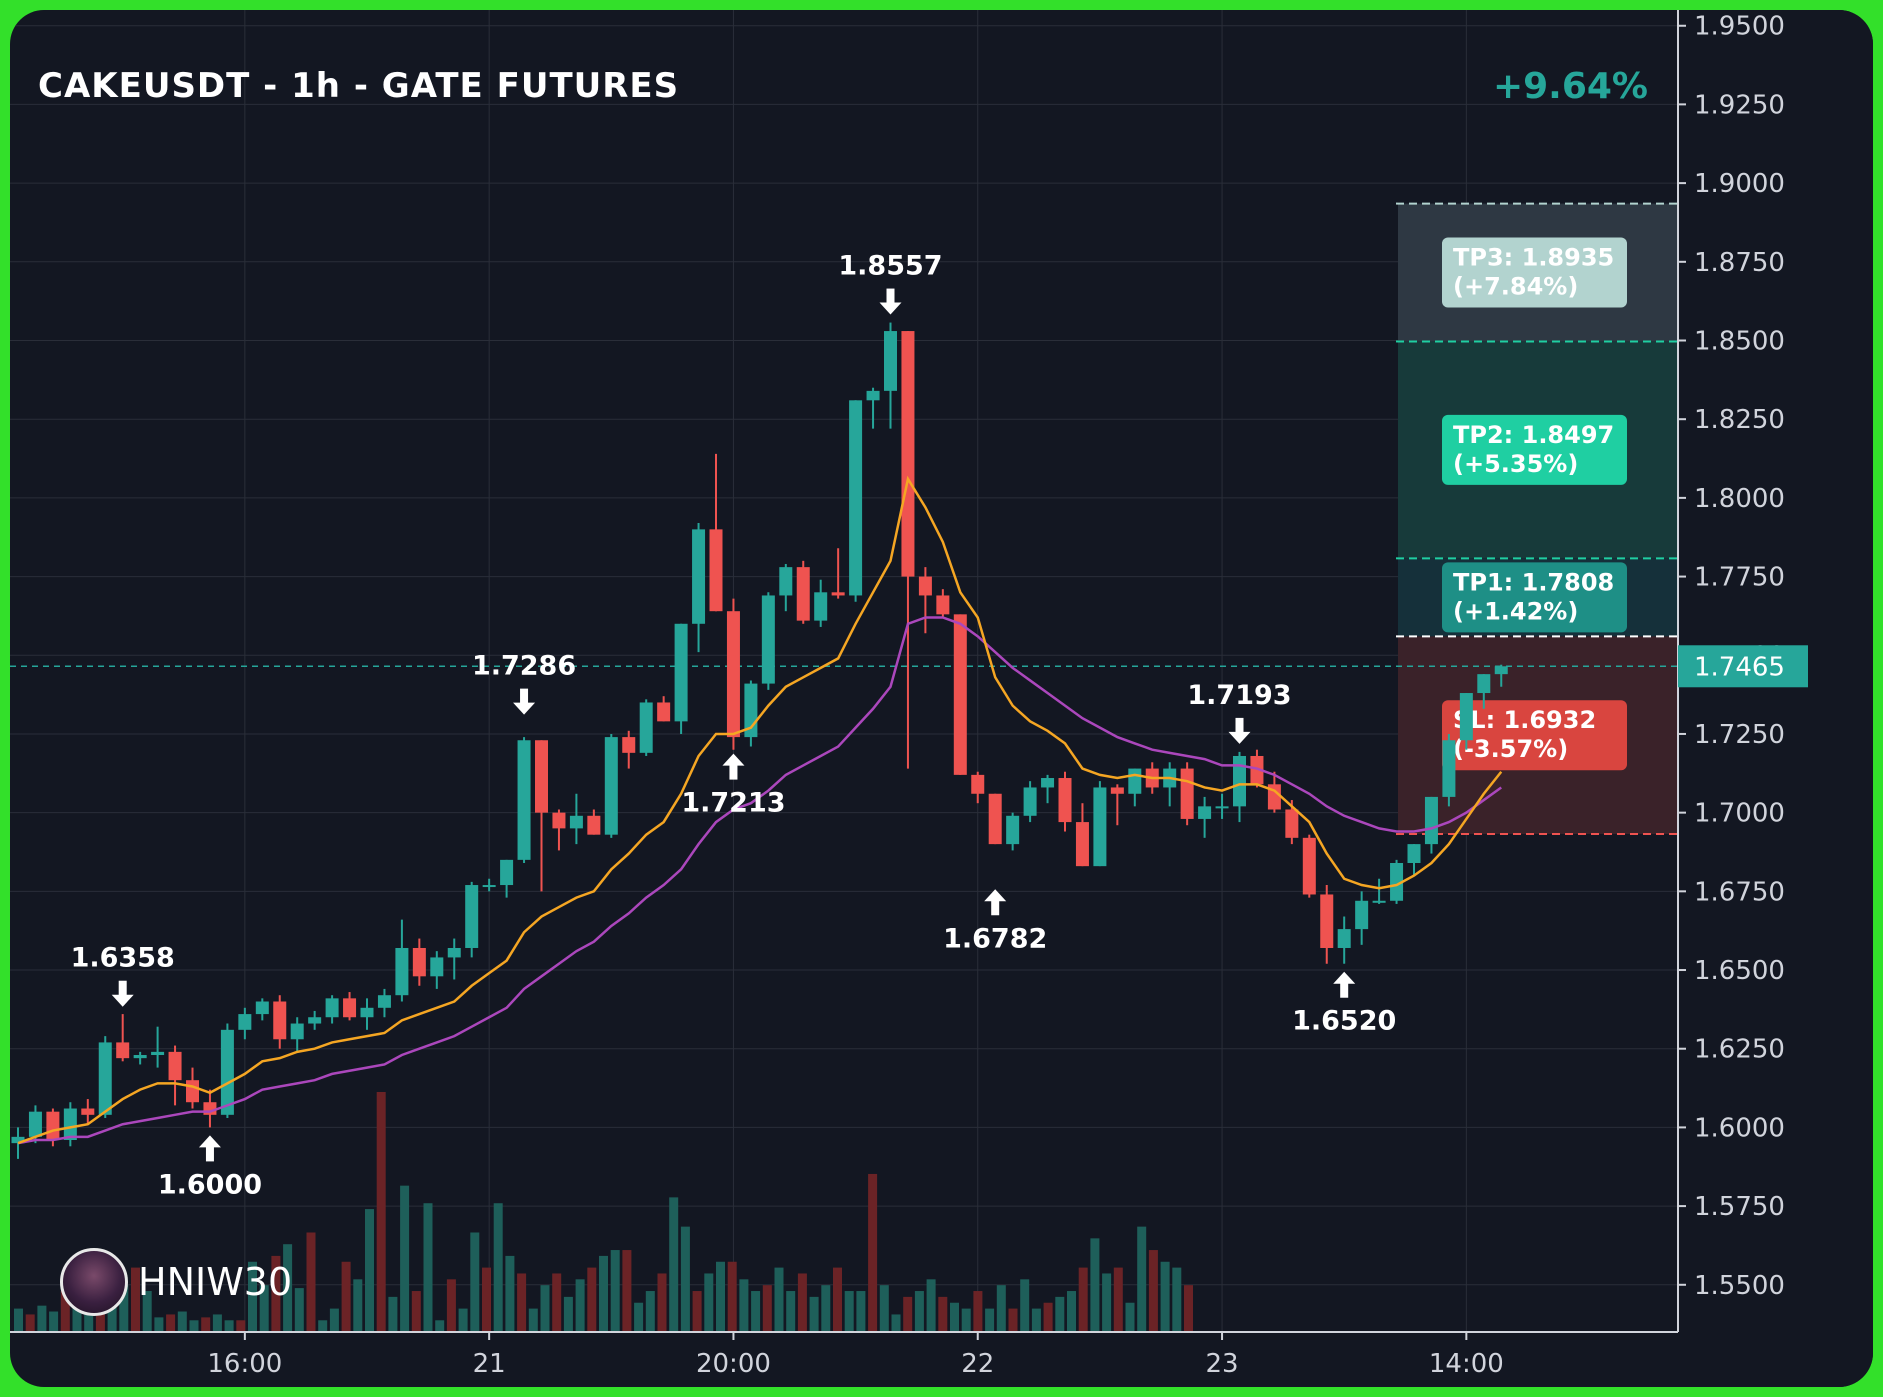 The width and height of the screenshot is (1883, 1397). Describe the element at coordinates (977, 1364) in the screenshot. I see `time-tick-label: 22` at that location.